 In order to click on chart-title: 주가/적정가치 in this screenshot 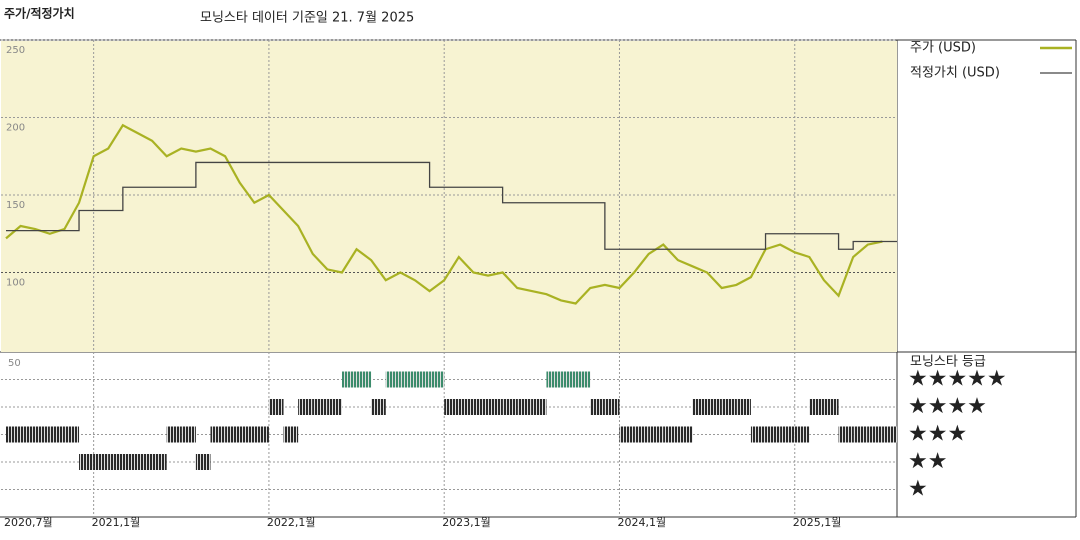, I will do `click(39, 13)`.